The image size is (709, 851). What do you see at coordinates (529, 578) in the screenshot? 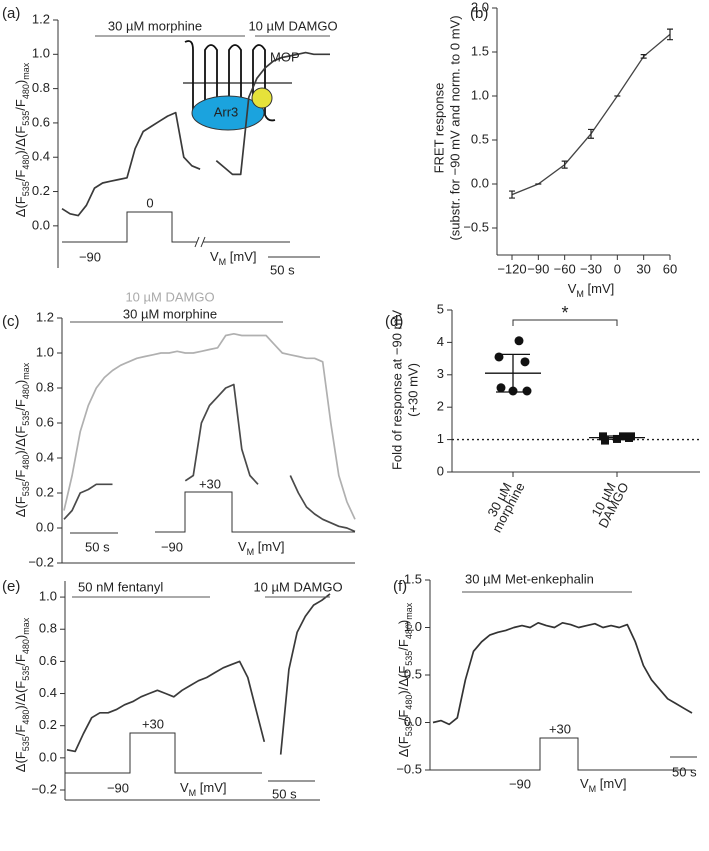
I see `annotation: 30 µM Met-enkephalin` at bounding box center [529, 578].